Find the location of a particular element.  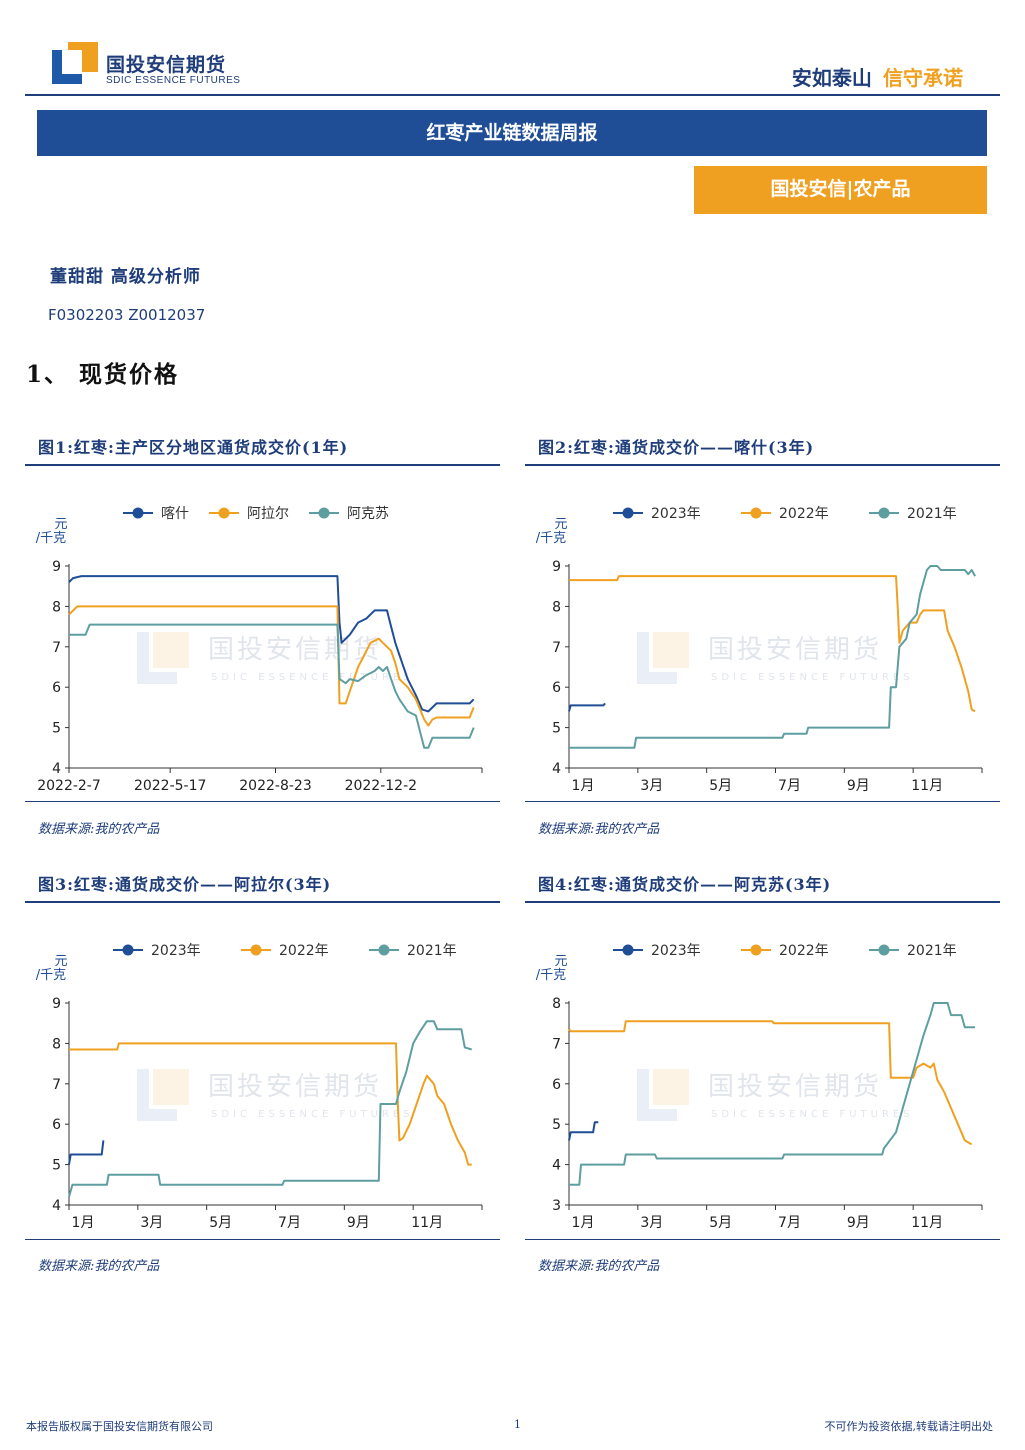

figure-4-bottom-rule is located at coordinates (762, 1239).